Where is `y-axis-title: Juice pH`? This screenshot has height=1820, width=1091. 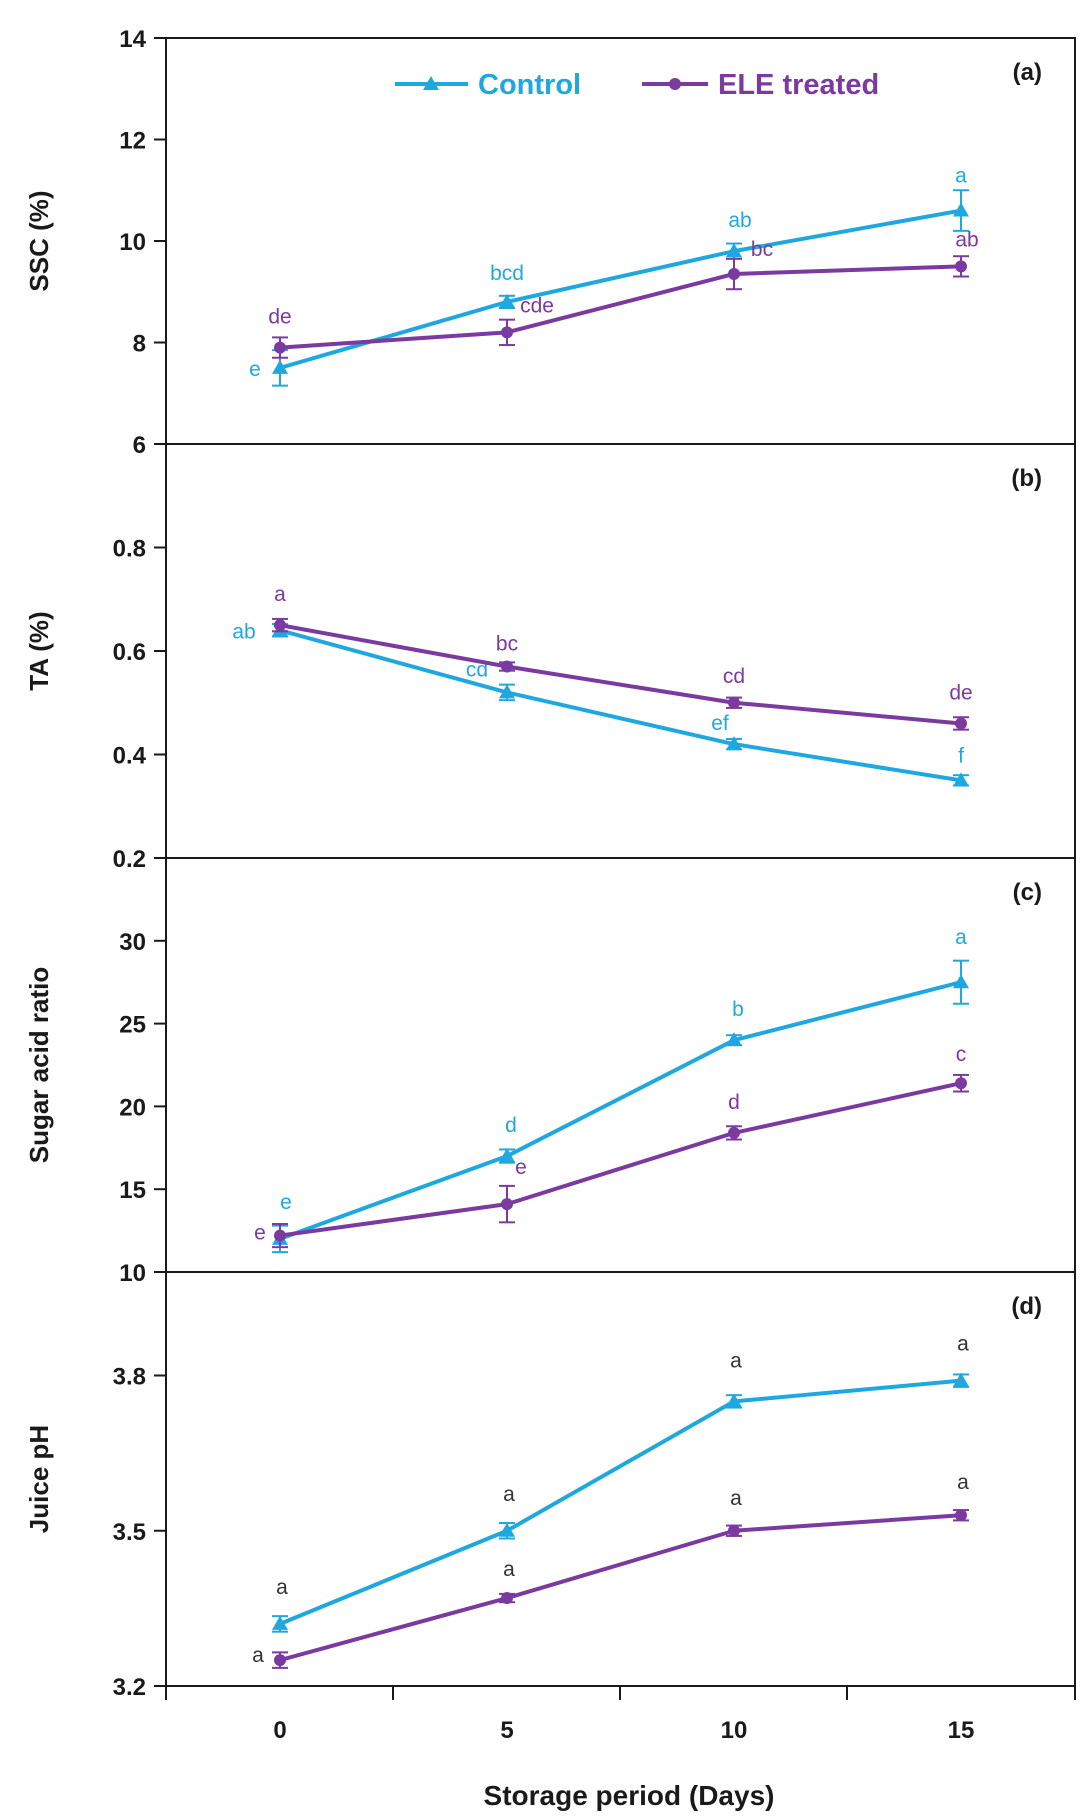
y-axis-title: Juice pH is located at coordinates (39, 1479).